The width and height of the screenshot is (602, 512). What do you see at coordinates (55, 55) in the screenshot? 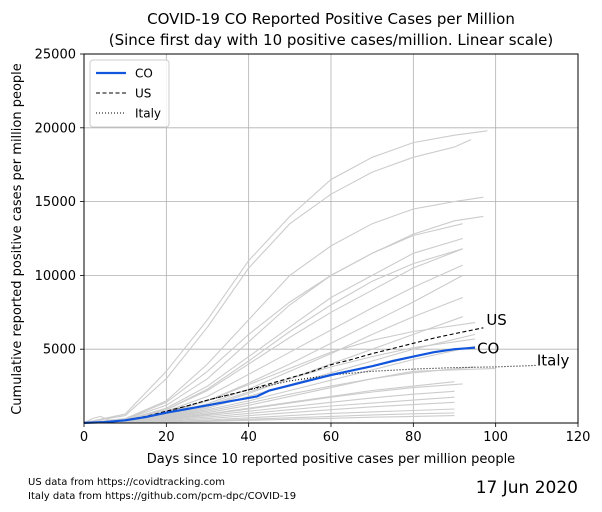
I see `y-tick-label: 25000` at bounding box center [55, 55].